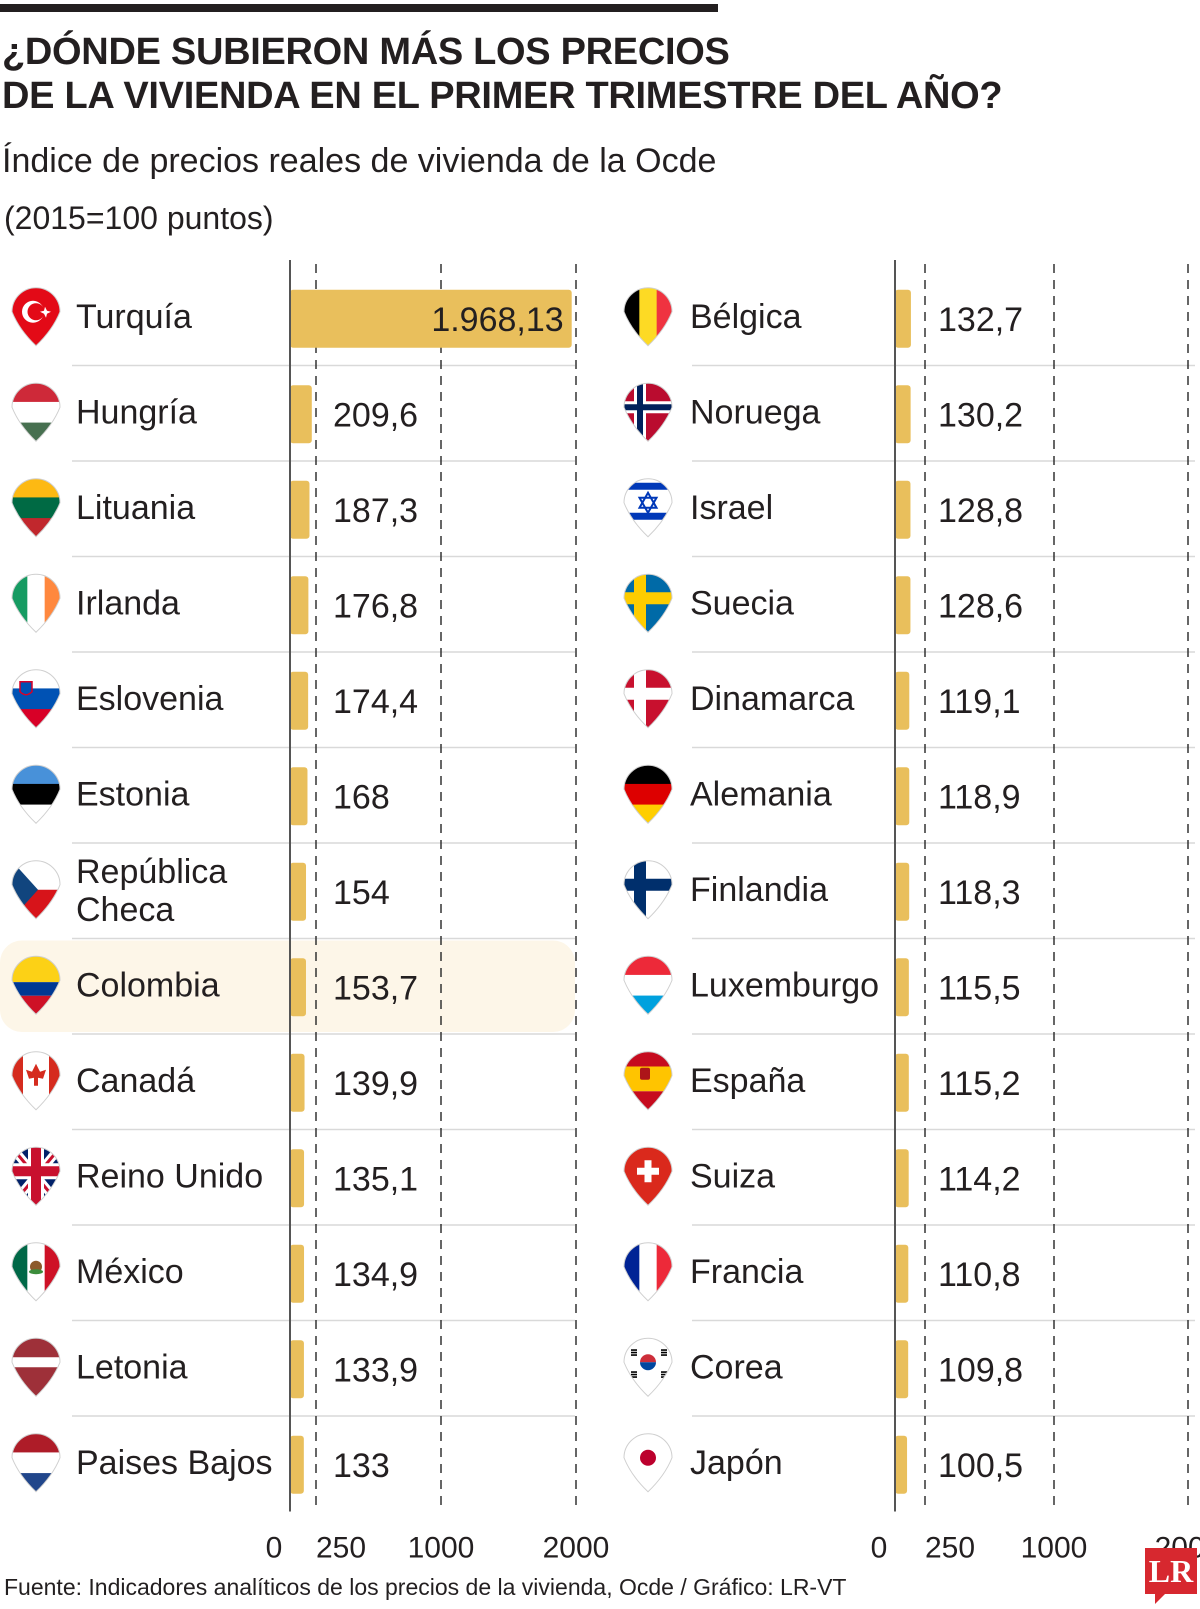 This screenshot has width=1200, height=1609. I want to click on value-label: 118,3, so click(979, 893).